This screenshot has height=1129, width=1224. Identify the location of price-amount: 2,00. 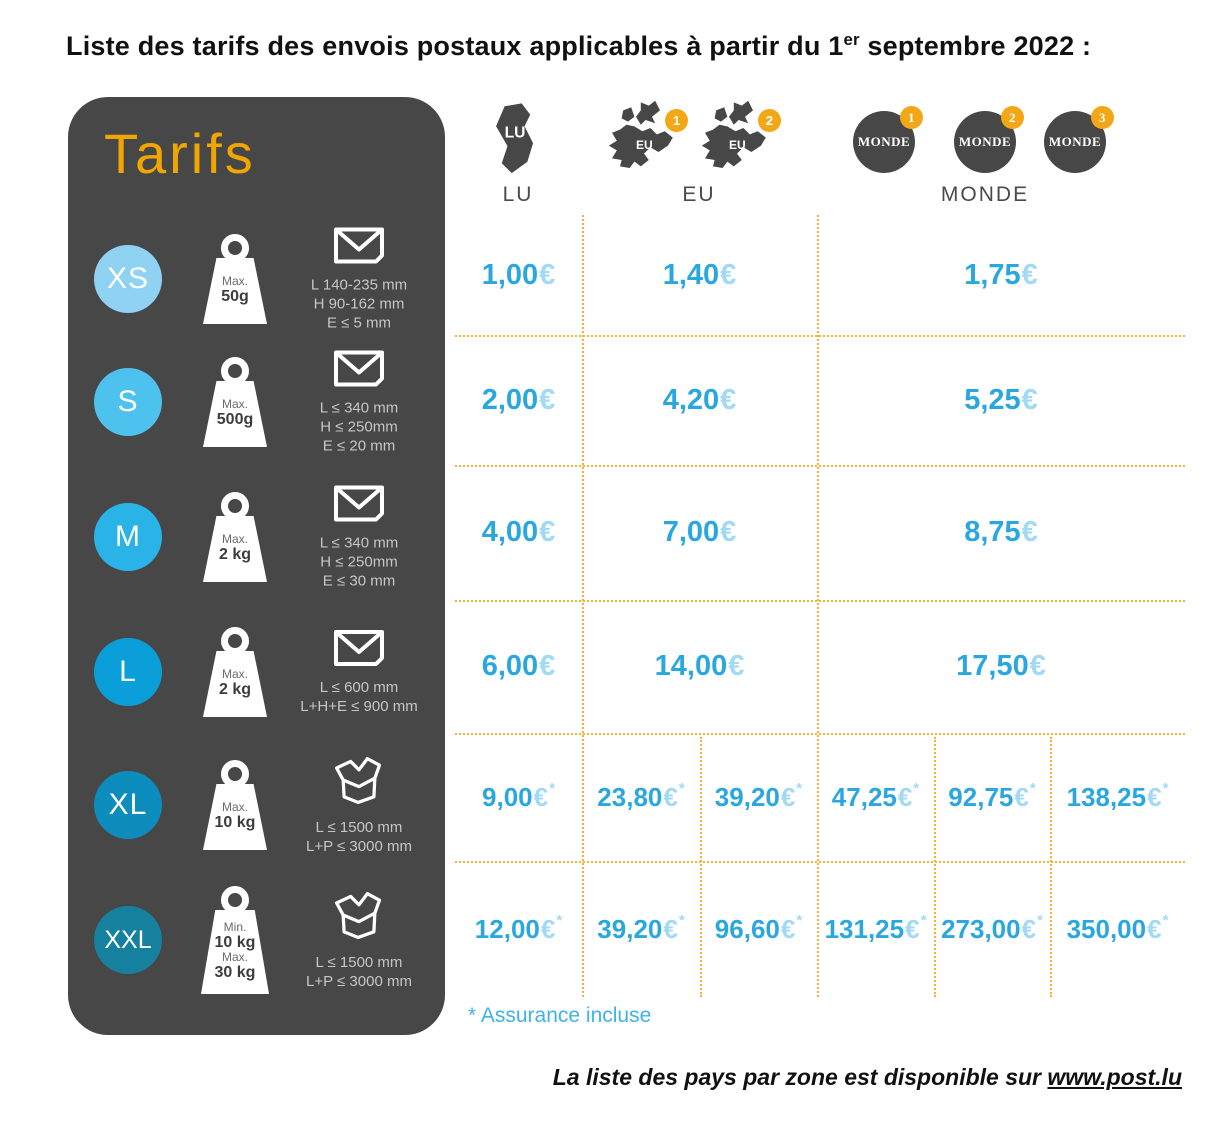
(510, 399).